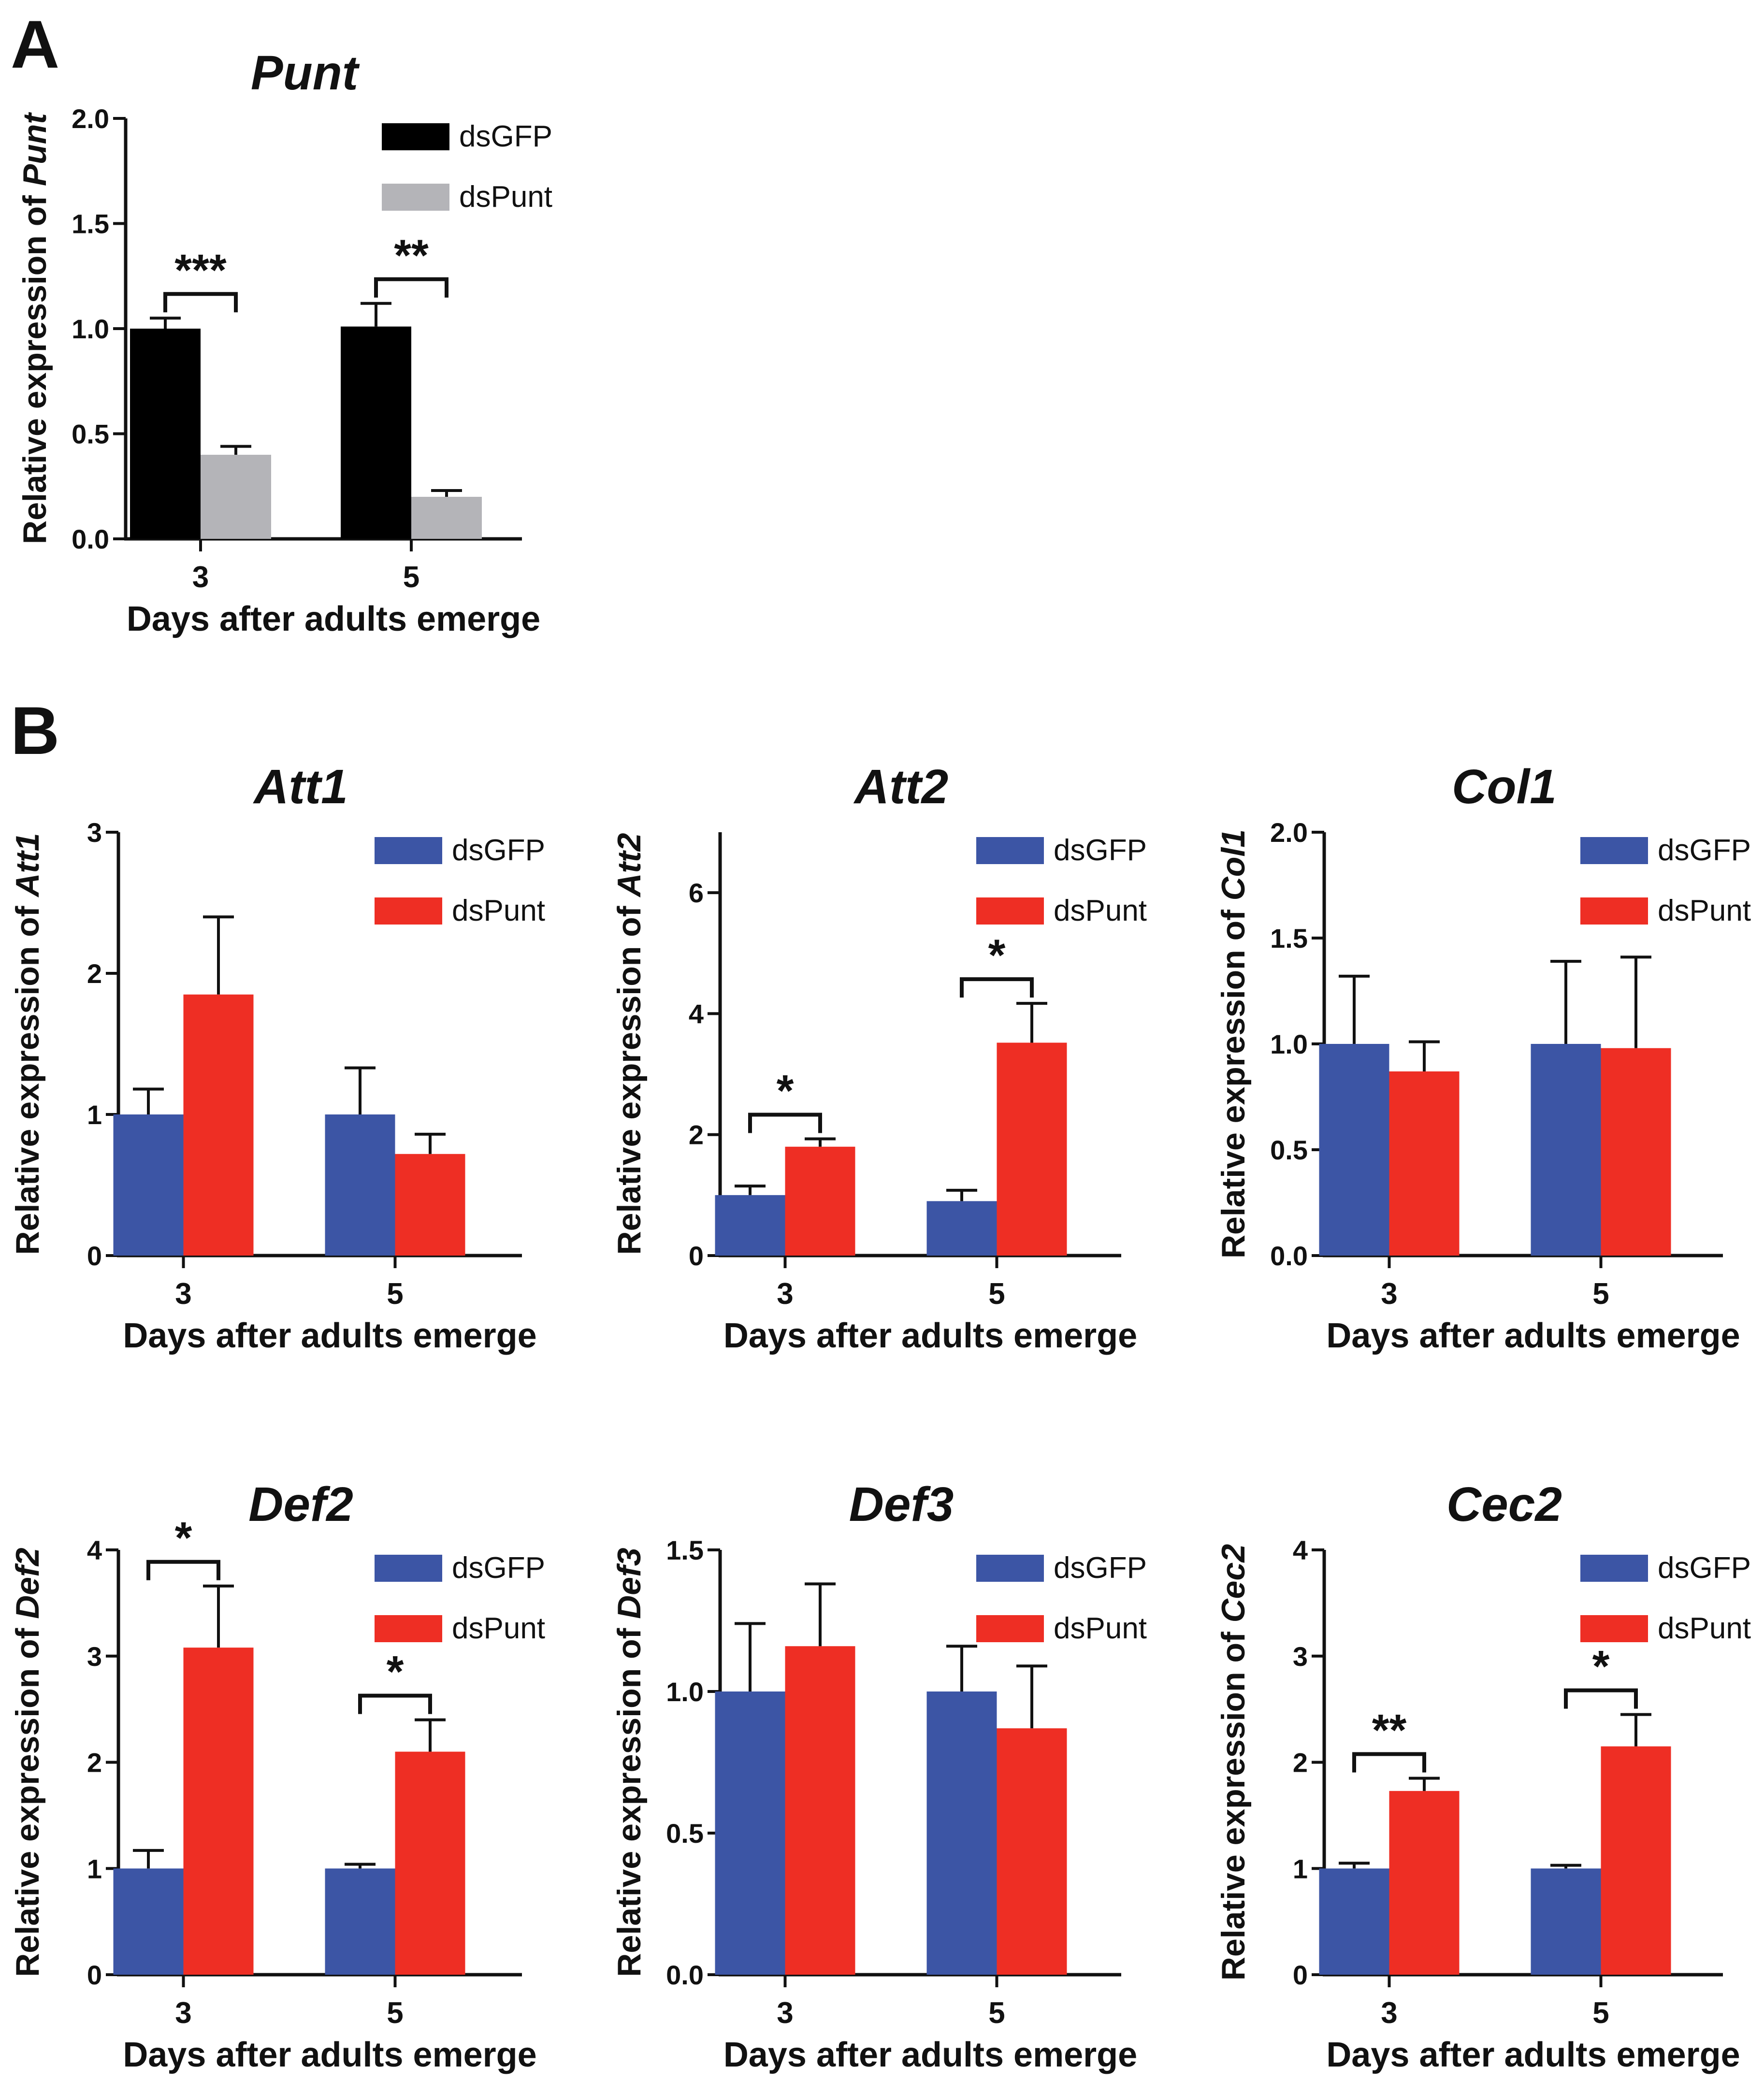  What do you see at coordinates (27, 1583) in the screenshot?
I see `y-axis-label-gene: Def2` at bounding box center [27, 1583].